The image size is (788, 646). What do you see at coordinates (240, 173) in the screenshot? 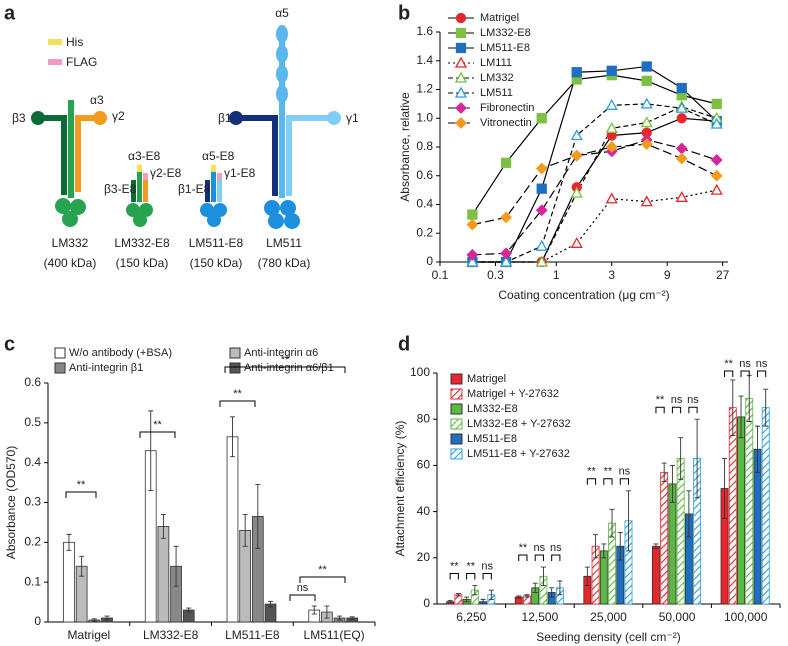
I see `chain-label: γ1-E8` at bounding box center [240, 173].